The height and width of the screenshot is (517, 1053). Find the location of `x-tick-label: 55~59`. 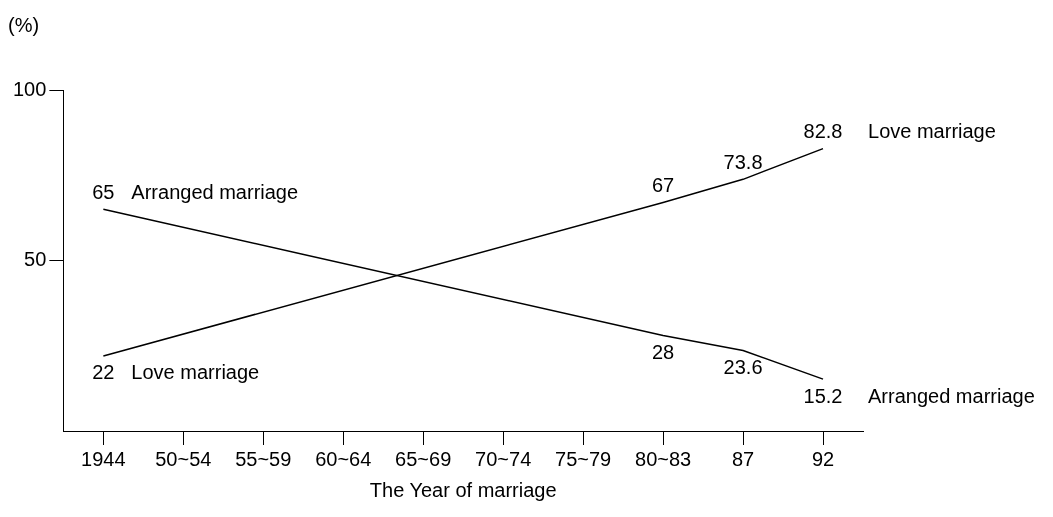

x-tick-label: 55~59 is located at coordinates (263, 458).